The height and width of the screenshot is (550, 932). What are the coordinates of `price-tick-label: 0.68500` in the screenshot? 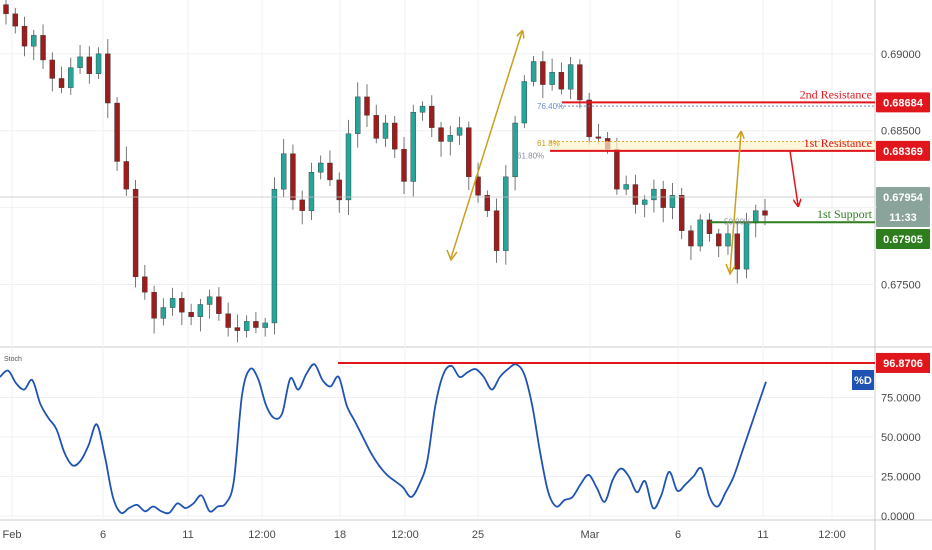 It's located at (901, 132).